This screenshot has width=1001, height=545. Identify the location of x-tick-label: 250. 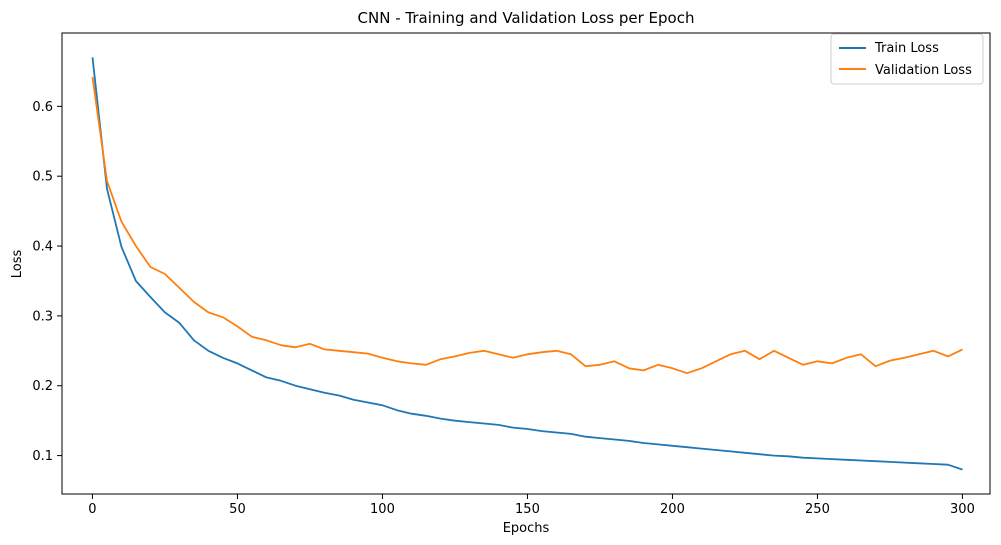
(817, 509).